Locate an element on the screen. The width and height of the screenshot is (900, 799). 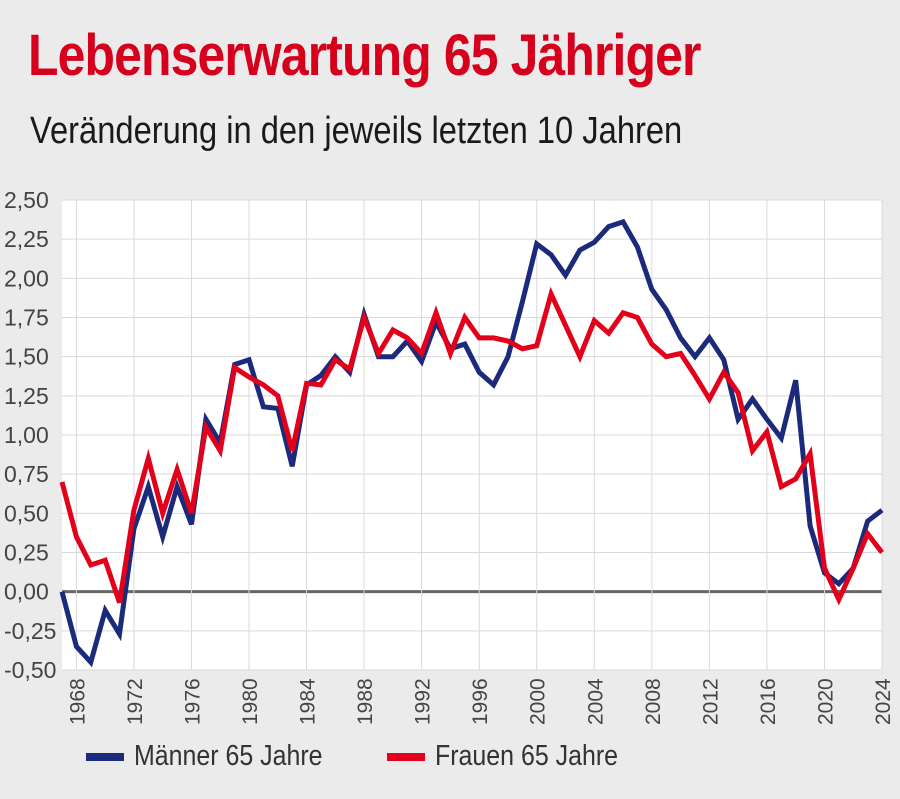
x-tick-label: 1984 is located at coordinates (308, 701).